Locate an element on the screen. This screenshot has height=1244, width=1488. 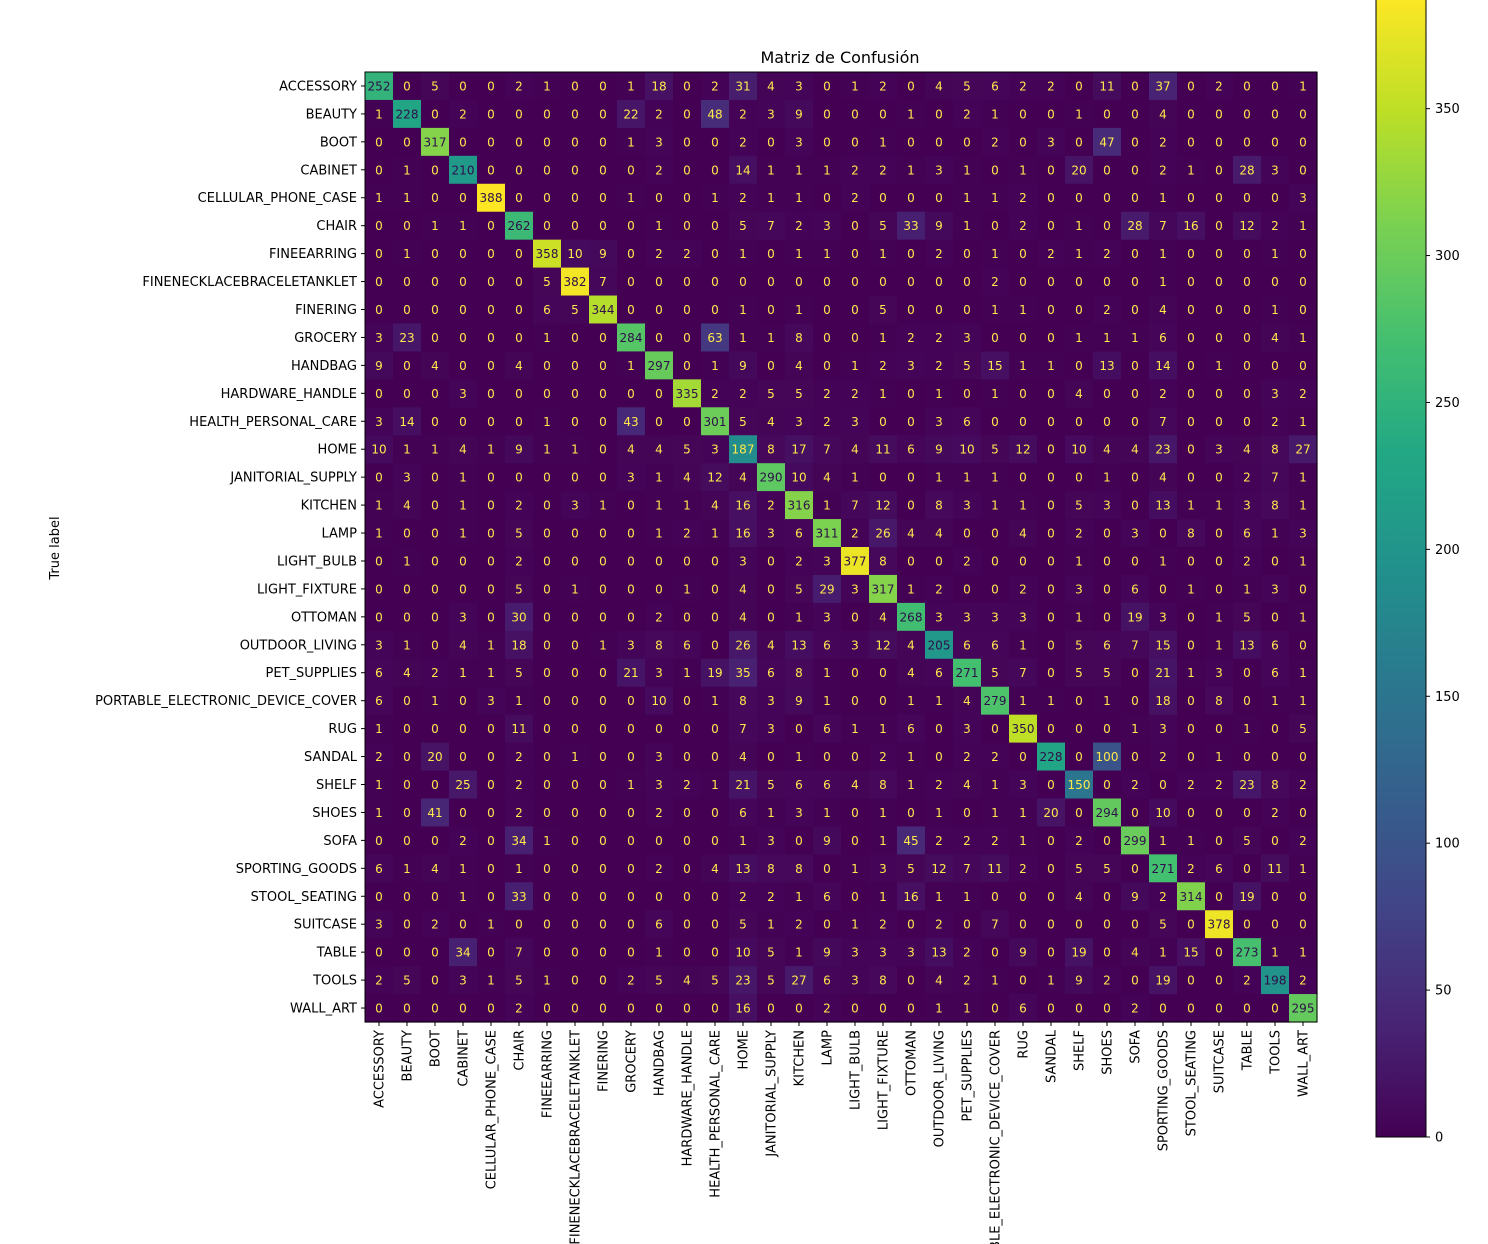
y-axis-label: True label is located at coordinates (55, 548).